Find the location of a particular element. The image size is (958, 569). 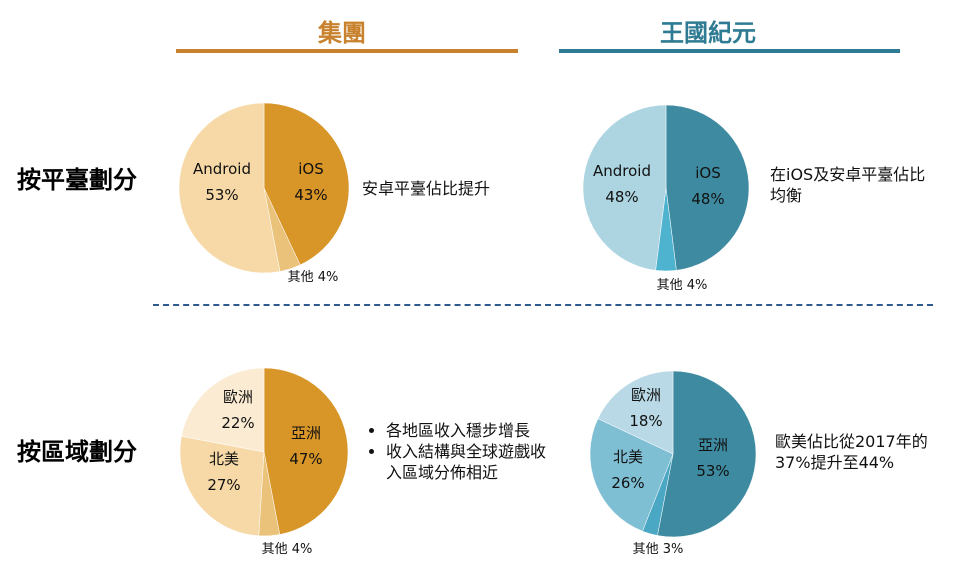

kingdom-title: 王國紀元 is located at coordinates (708, 33).